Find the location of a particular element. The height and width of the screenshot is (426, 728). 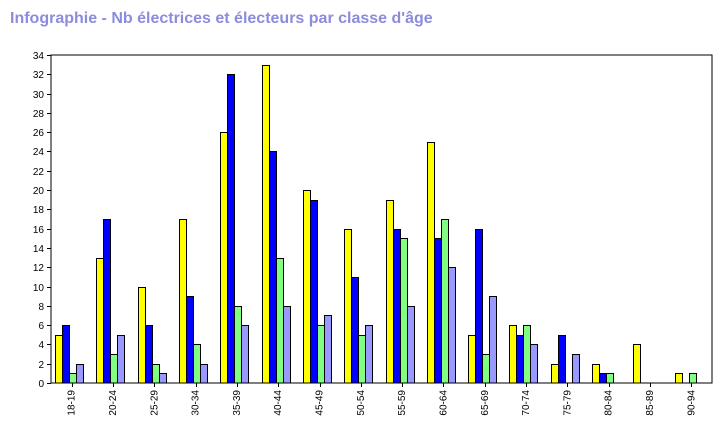

y-tick-label: 0 is located at coordinates (41, 384).